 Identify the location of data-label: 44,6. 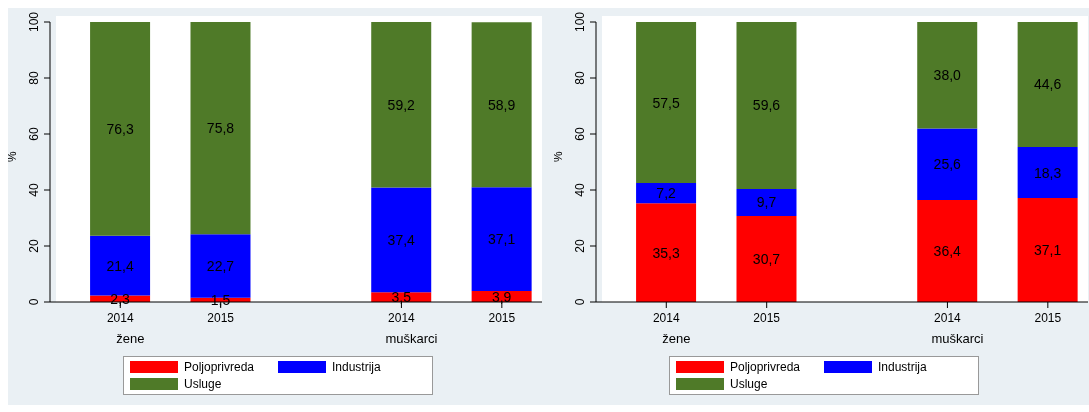
(1048, 84).